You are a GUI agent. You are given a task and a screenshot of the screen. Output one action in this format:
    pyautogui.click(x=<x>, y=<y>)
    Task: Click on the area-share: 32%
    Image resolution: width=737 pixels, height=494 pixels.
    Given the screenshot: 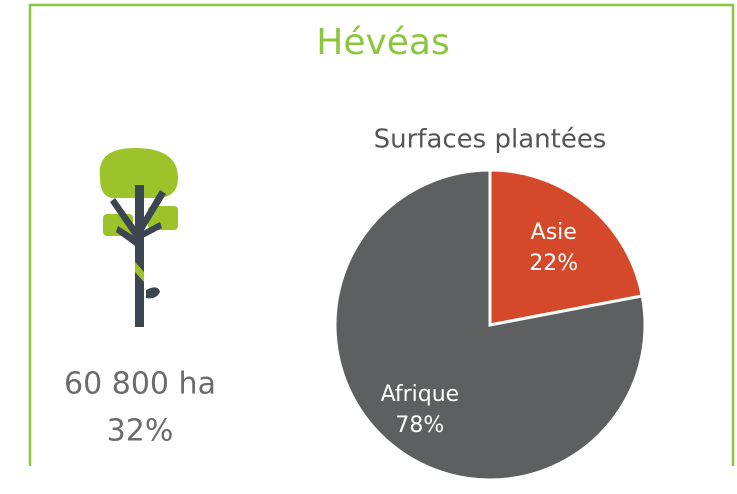 What is the action you would take?
    pyautogui.click(x=140, y=431)
    